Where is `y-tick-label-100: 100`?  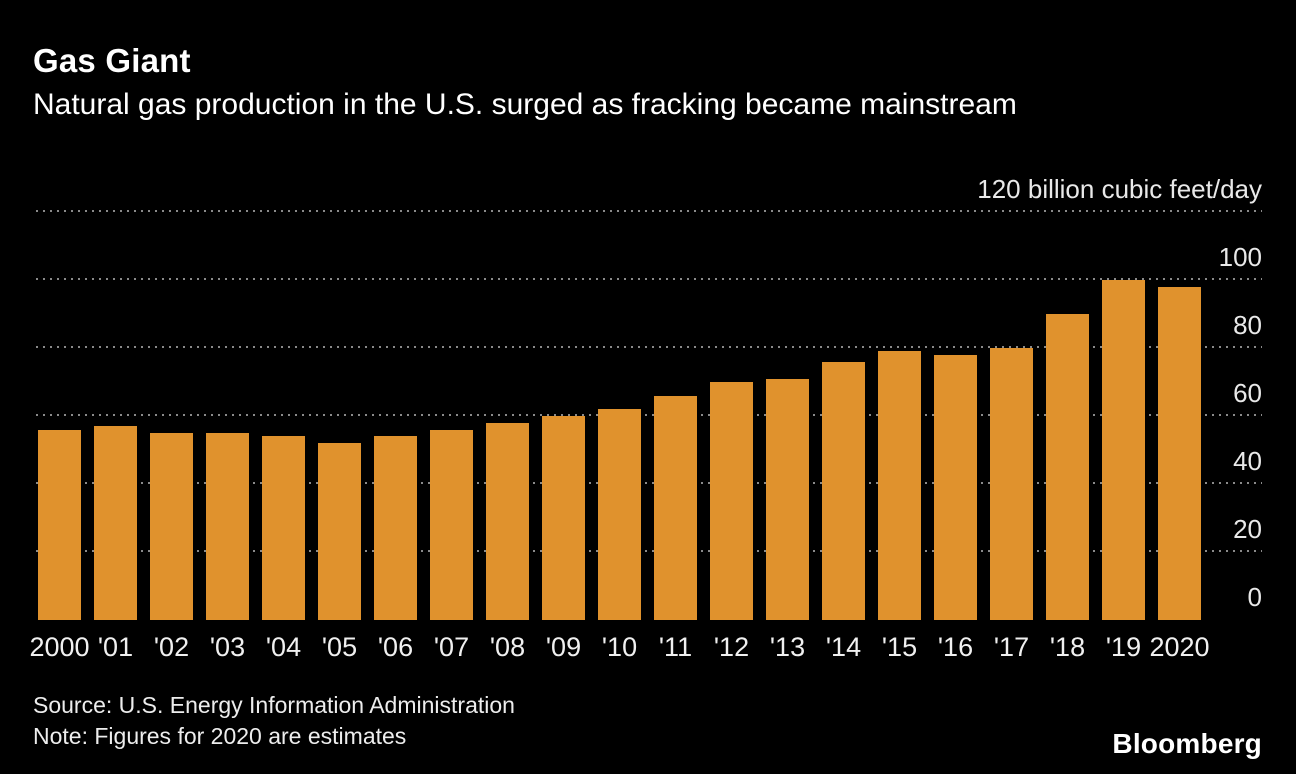
y-tick-label-100: 100 is located at coordinates (1240, 257).